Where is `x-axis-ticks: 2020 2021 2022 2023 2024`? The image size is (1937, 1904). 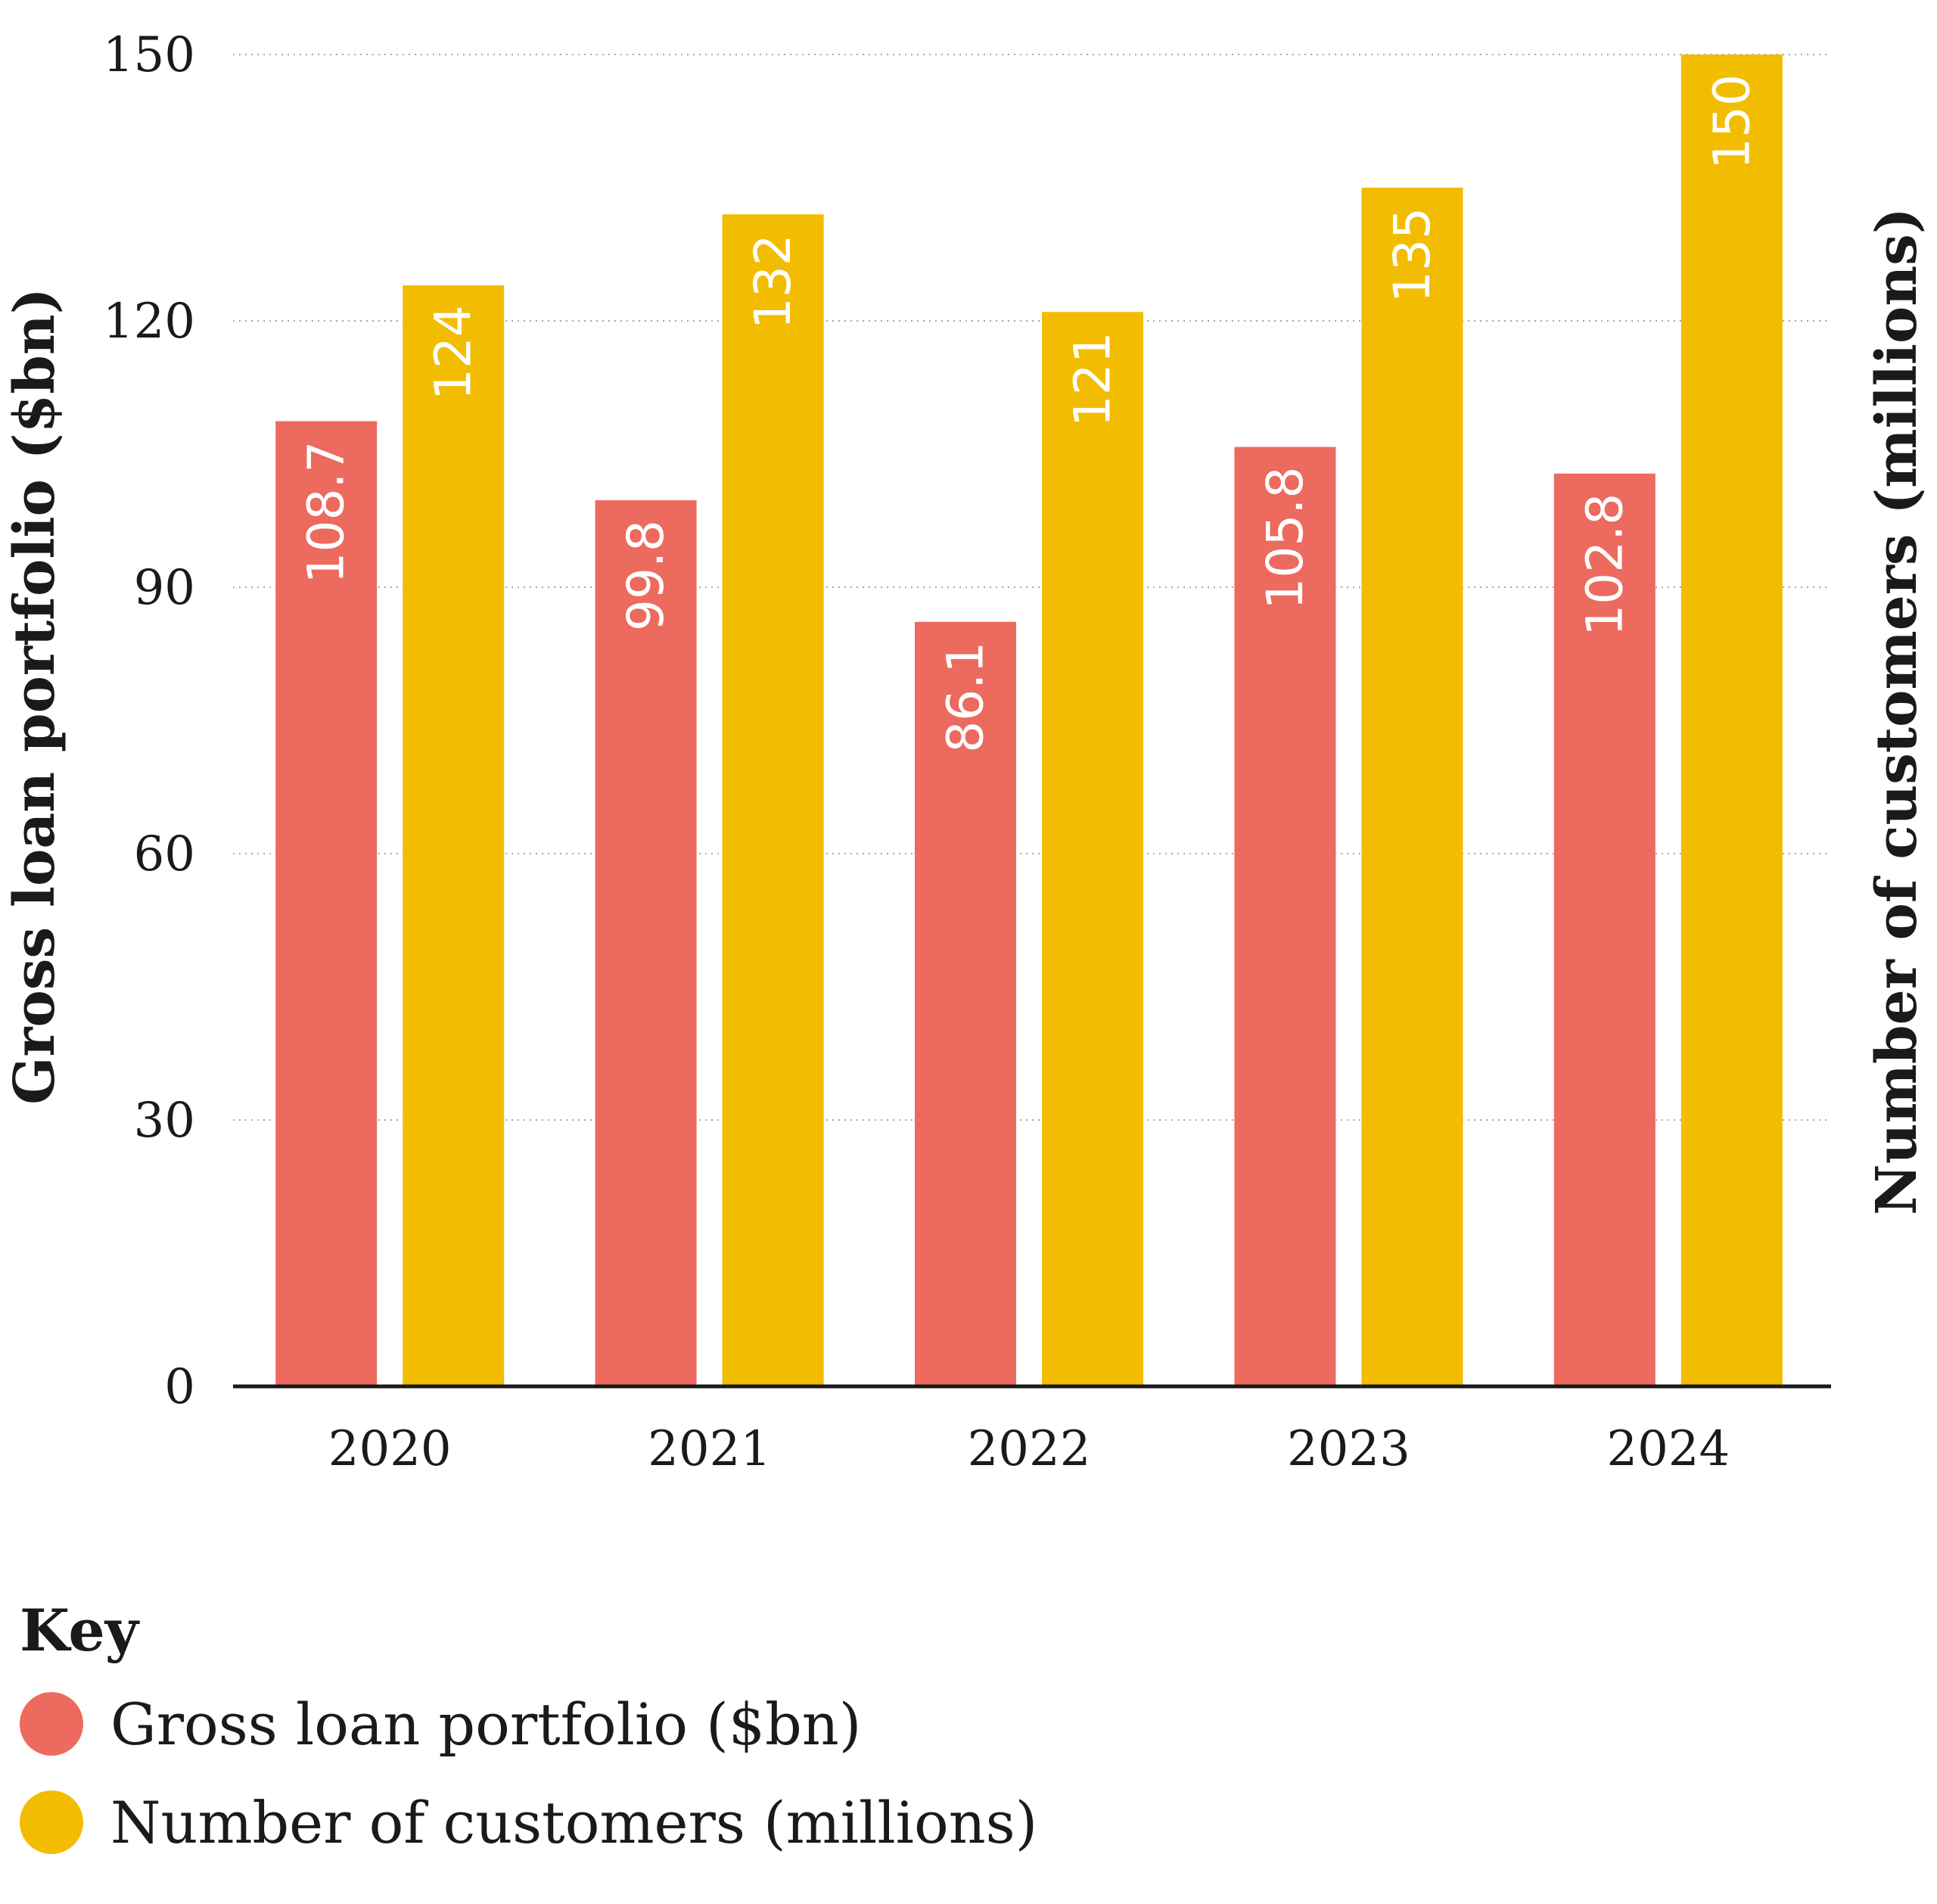
x-axis-ticks: 2020 2021 2022 2023 2024 is located at coordinates (1029, 1449).